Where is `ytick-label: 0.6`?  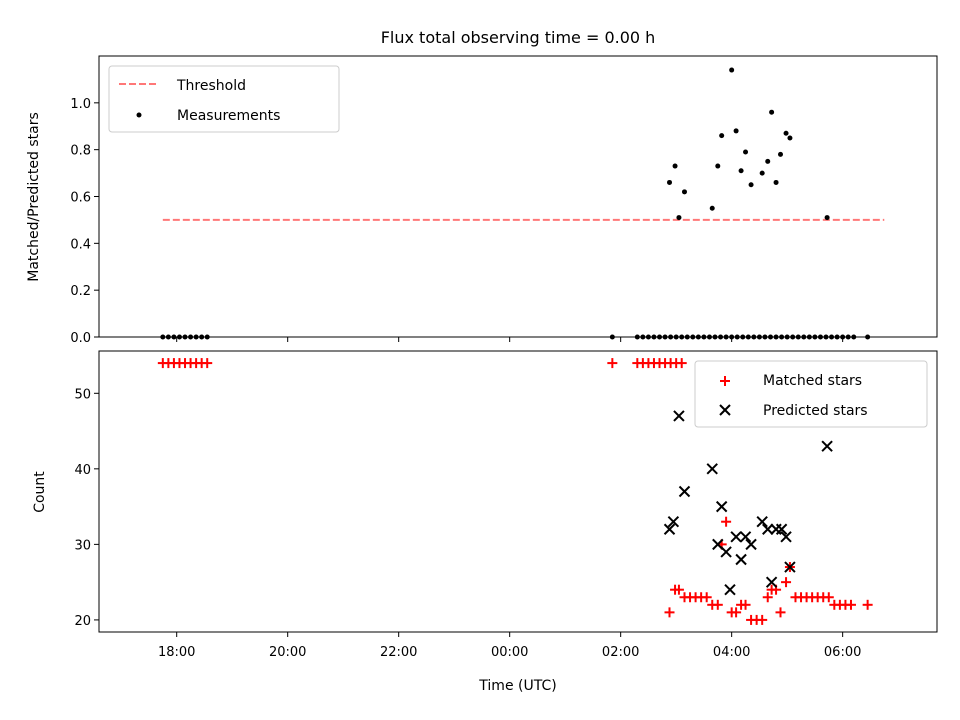
ytick-label: 0.6 is located at coordinates (80, 198).